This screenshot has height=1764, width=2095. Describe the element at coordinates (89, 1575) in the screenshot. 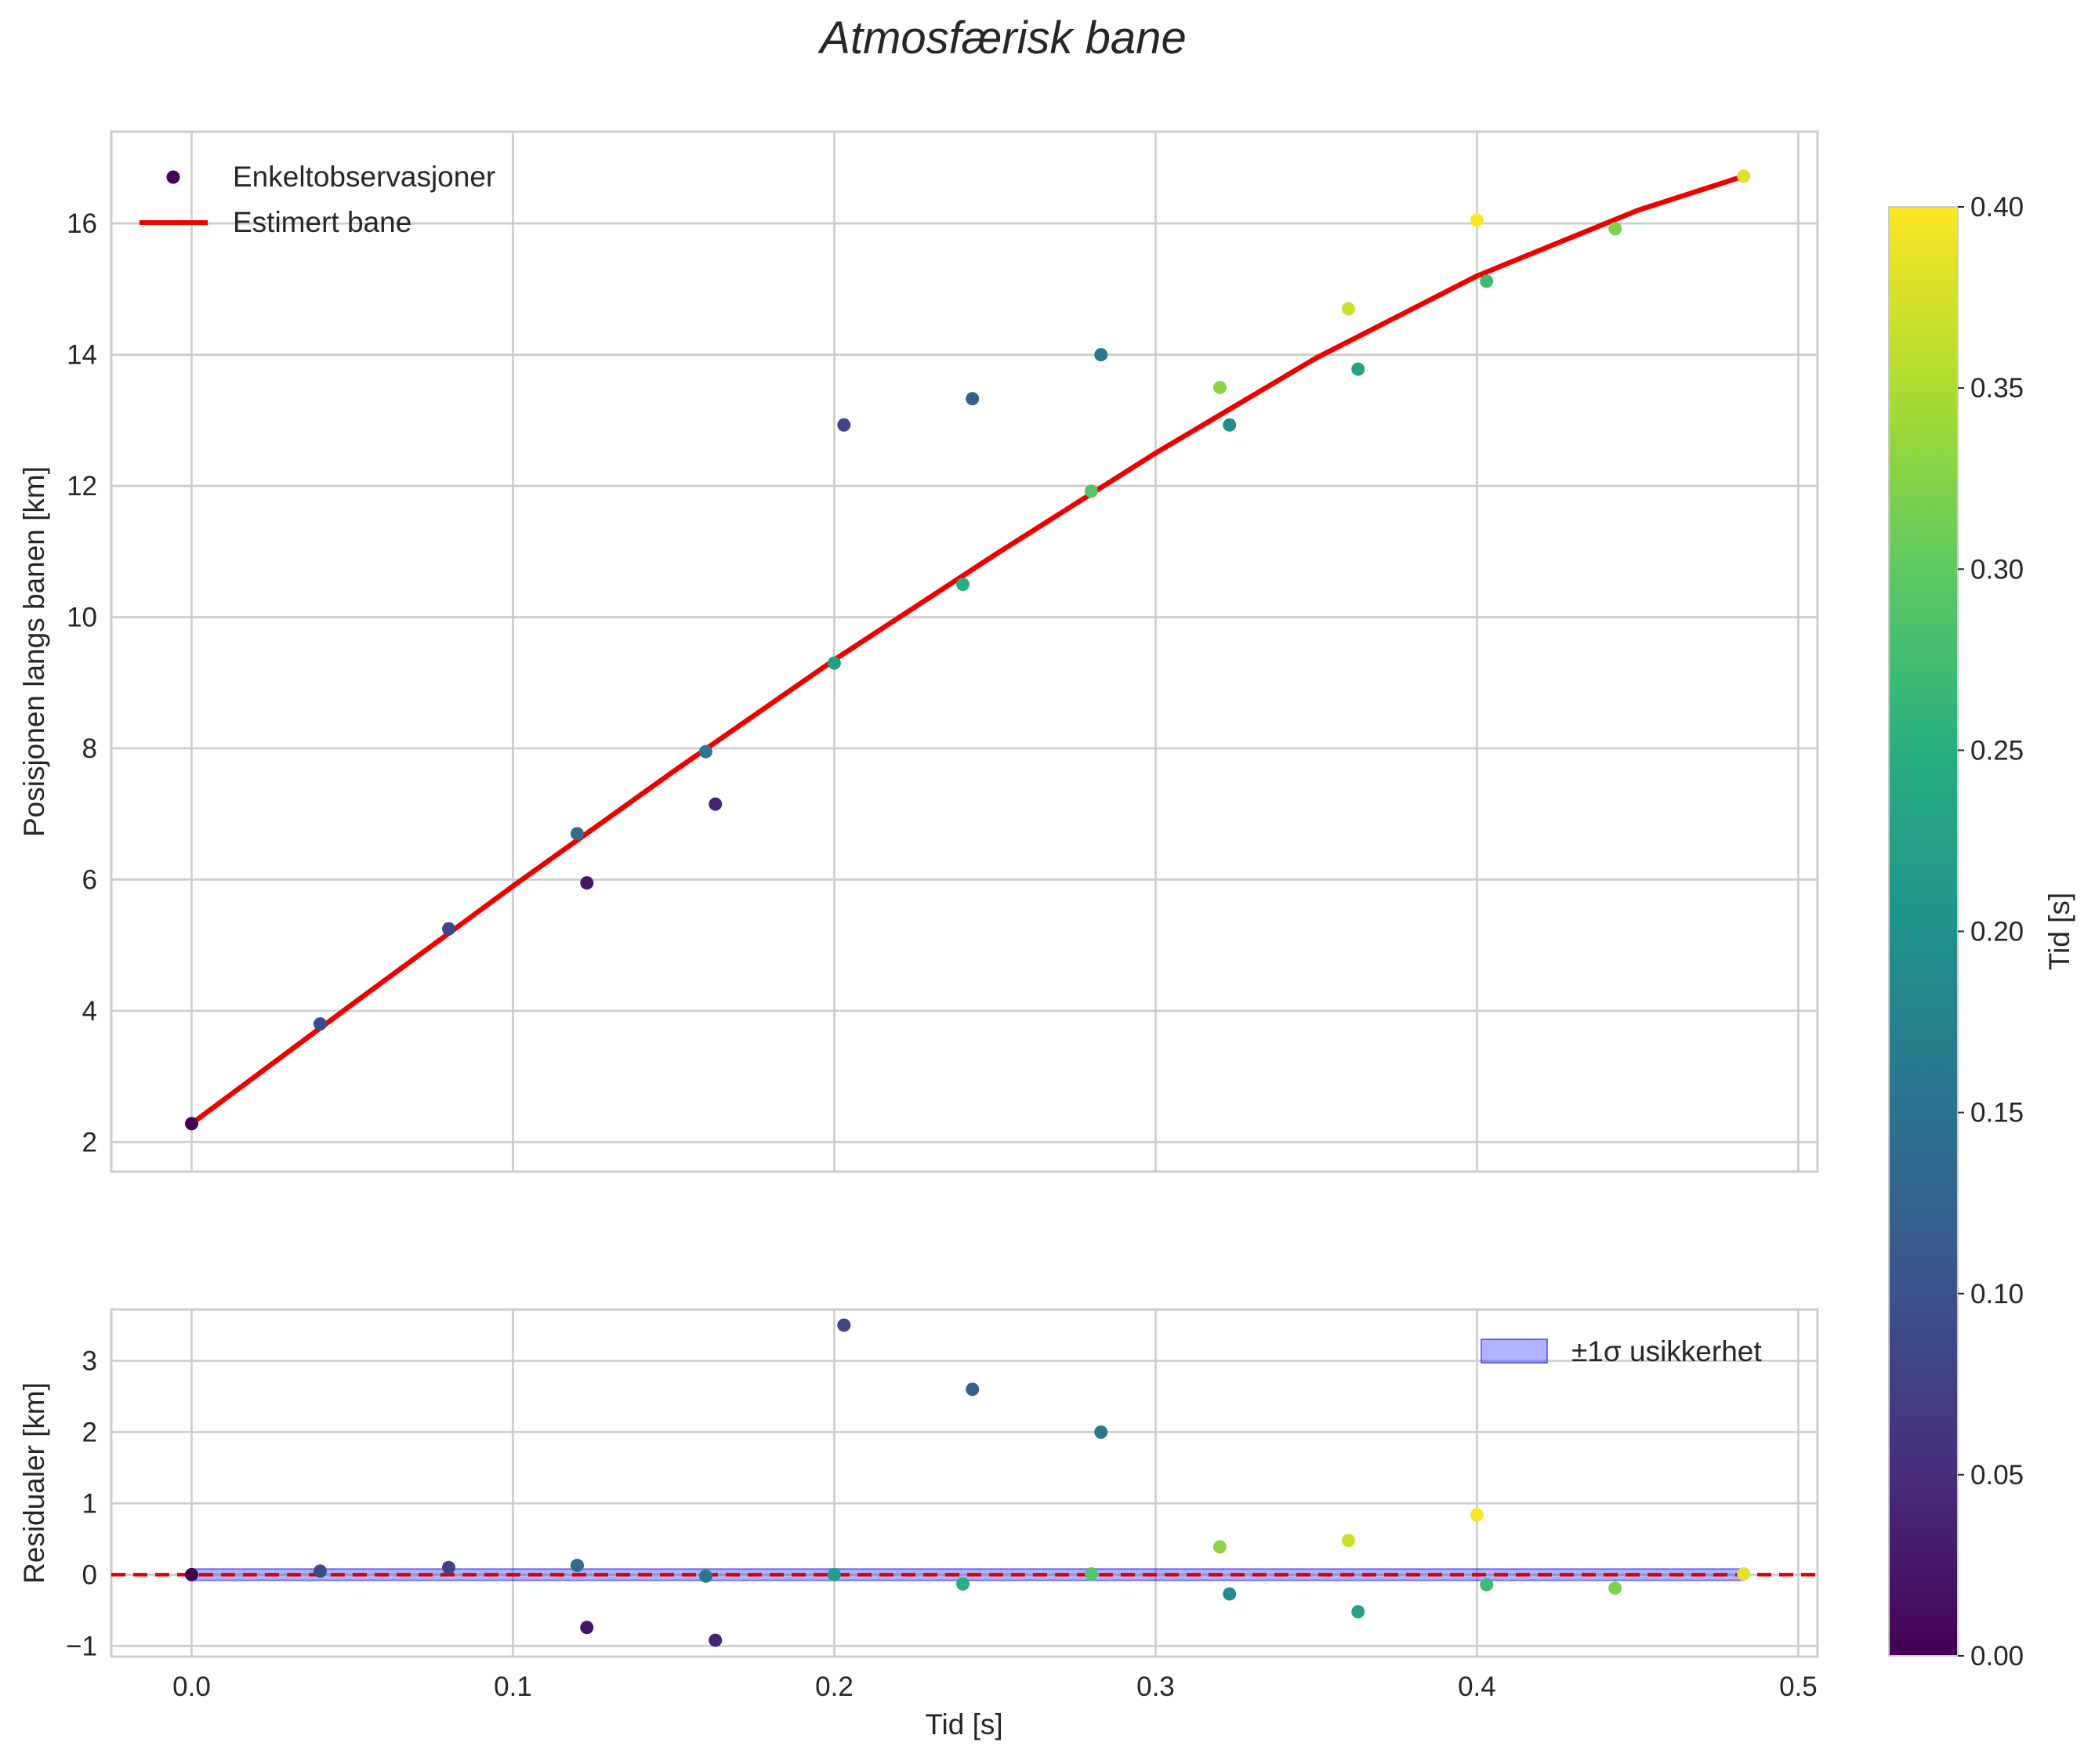

I see `bottom-y-tick-label: 0` at that location.